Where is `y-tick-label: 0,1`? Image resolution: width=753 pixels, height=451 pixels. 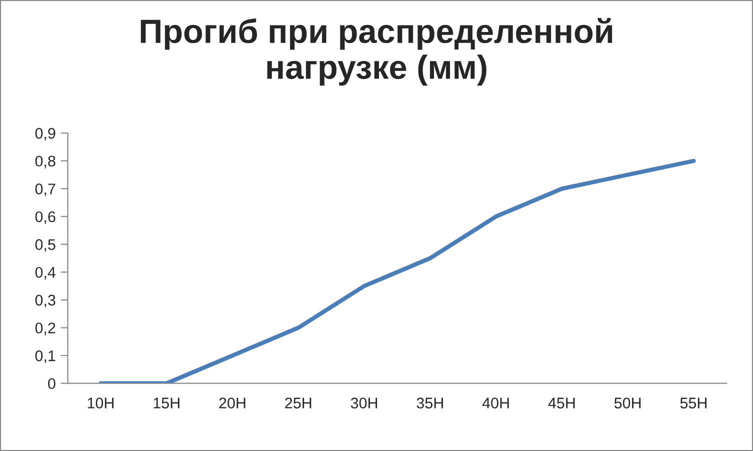
y-tick-label: 0,1 is located at coordinates (45, 357).